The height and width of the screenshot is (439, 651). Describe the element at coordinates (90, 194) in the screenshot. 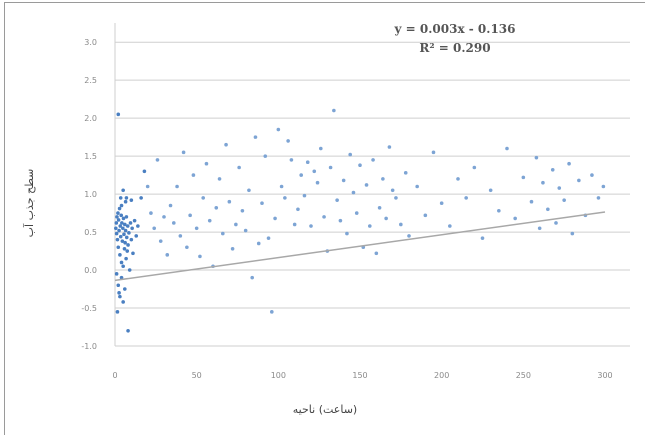

I see `y-tick-label: 1.0` at that location.